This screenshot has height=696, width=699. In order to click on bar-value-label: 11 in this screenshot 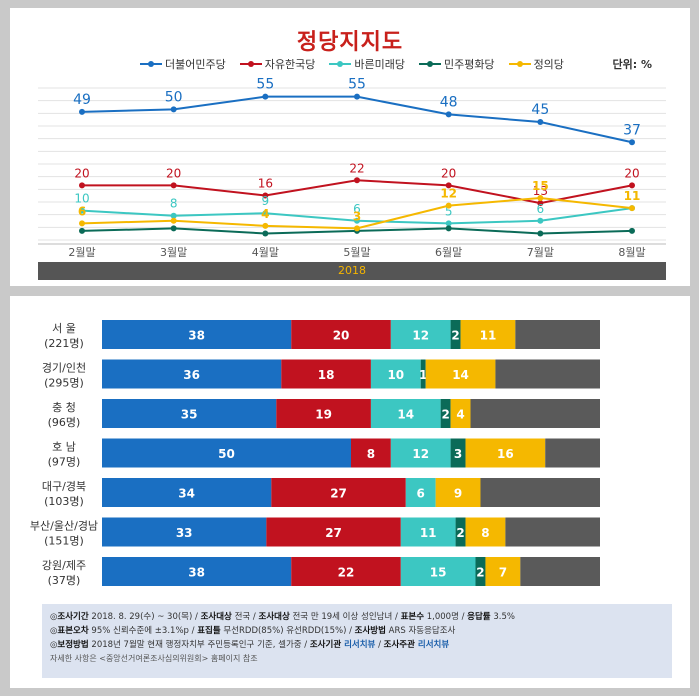, I will do `click(428, 533)`.